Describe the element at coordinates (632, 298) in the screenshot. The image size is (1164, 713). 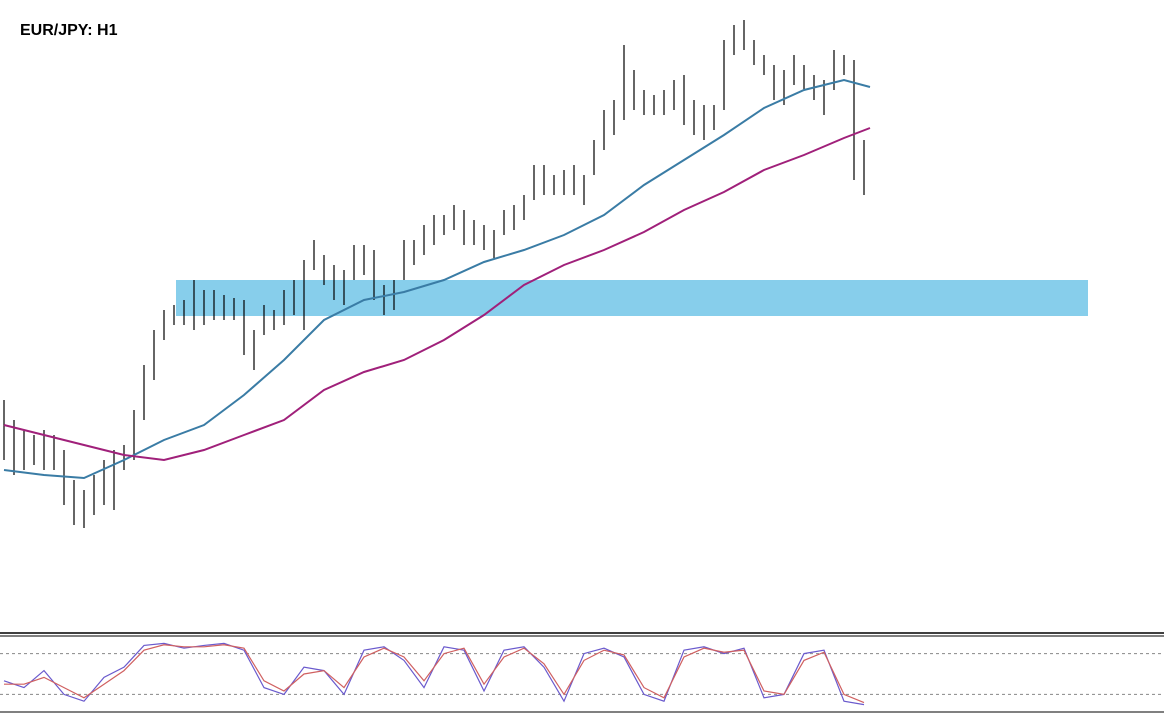
I see `support-zone` at that location.